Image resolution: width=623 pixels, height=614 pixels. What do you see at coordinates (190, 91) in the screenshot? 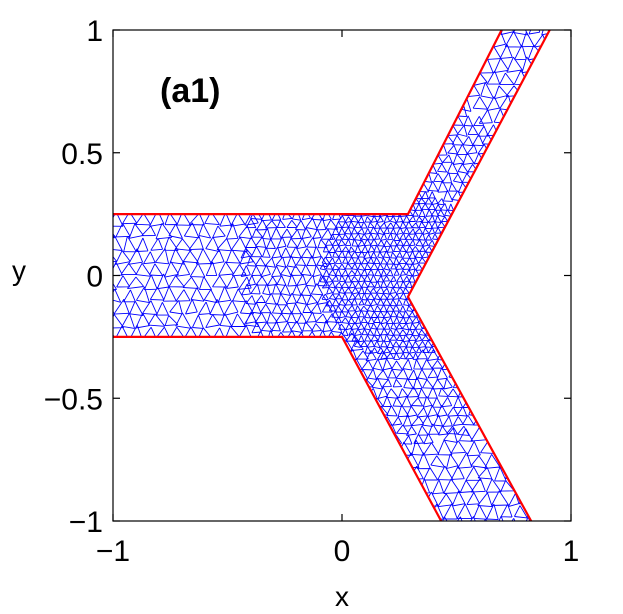
I see `panel-label: (a1)` at bounding box center [190, 91].